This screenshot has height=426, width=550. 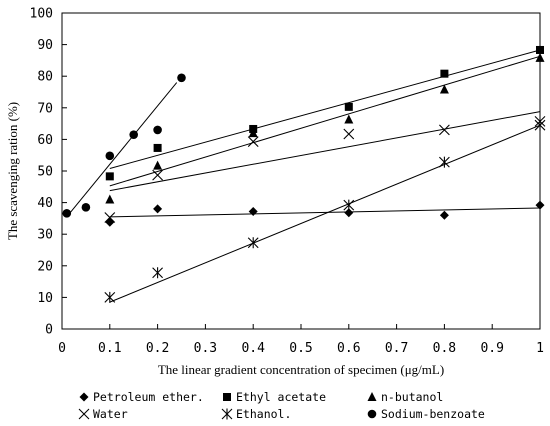 What do you see at coordinates (253, 348) in the screenshot?
I see `x-tick-label: 0.4` at bounding box center [253, 348].